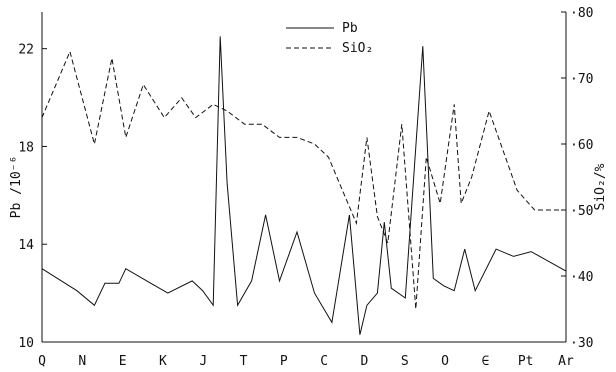  Describe the element at coordinates (329, 38) in the screenshot. I see `legend: Pb SiO₂` at that location.